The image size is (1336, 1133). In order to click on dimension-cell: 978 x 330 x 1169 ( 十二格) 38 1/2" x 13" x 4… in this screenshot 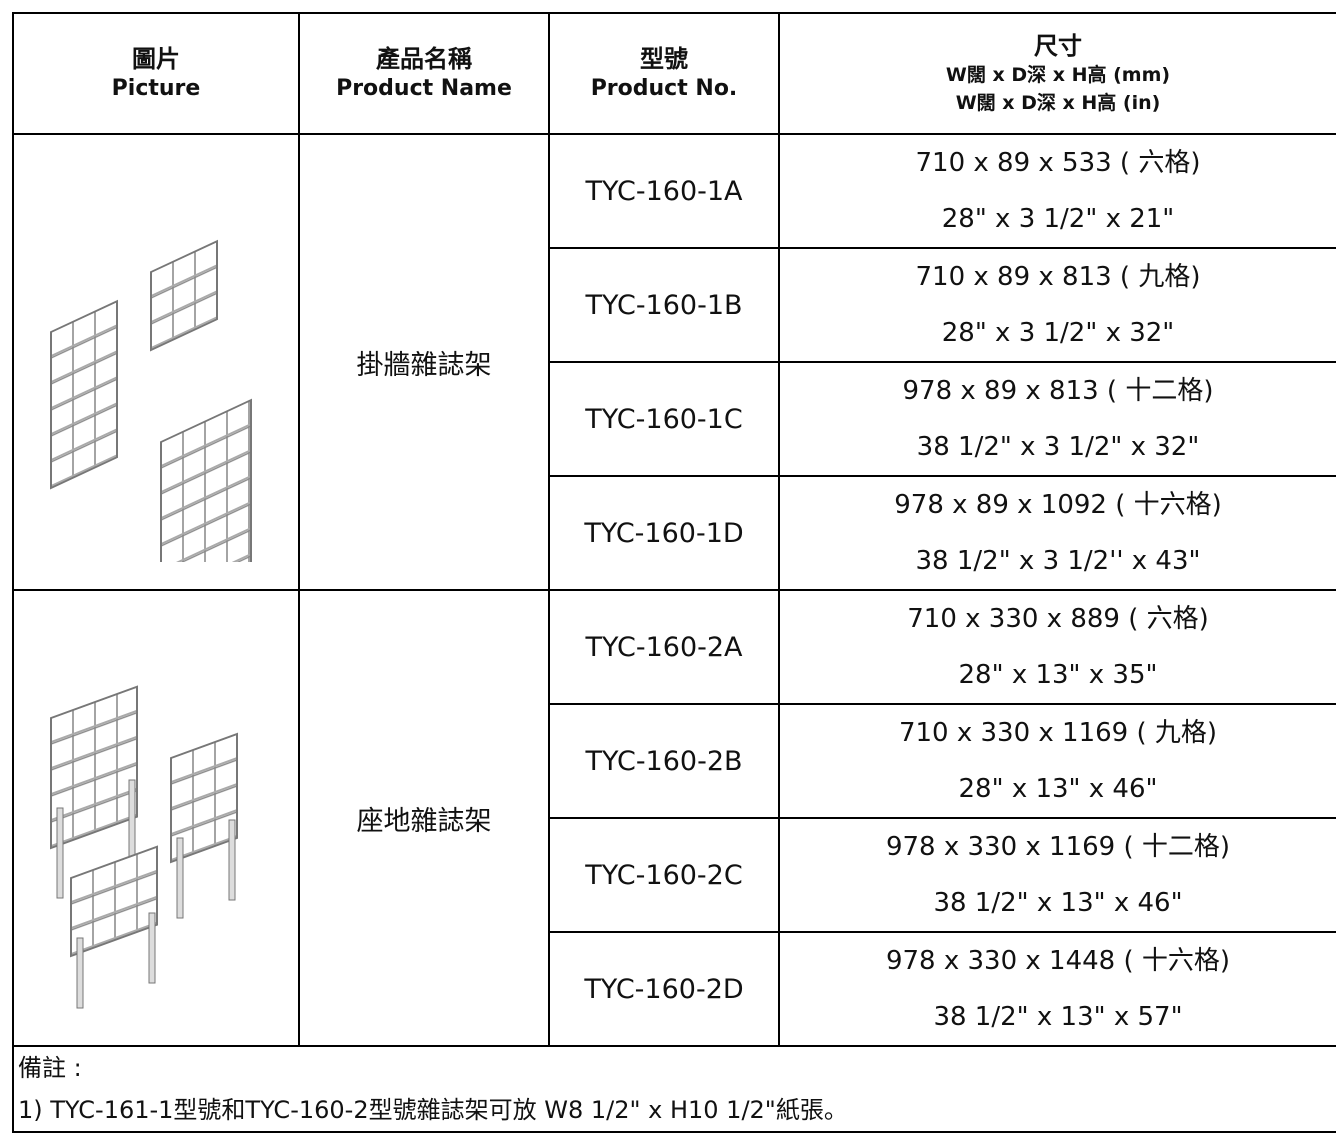, I will do `click(1057, 875)`.